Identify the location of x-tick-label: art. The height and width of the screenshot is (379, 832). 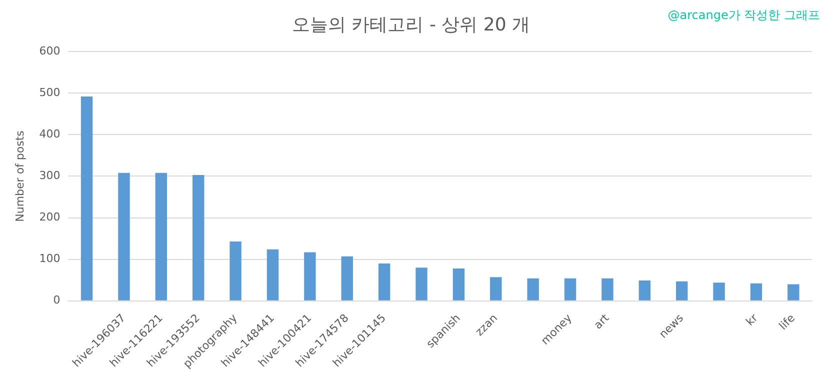
(601, 321).